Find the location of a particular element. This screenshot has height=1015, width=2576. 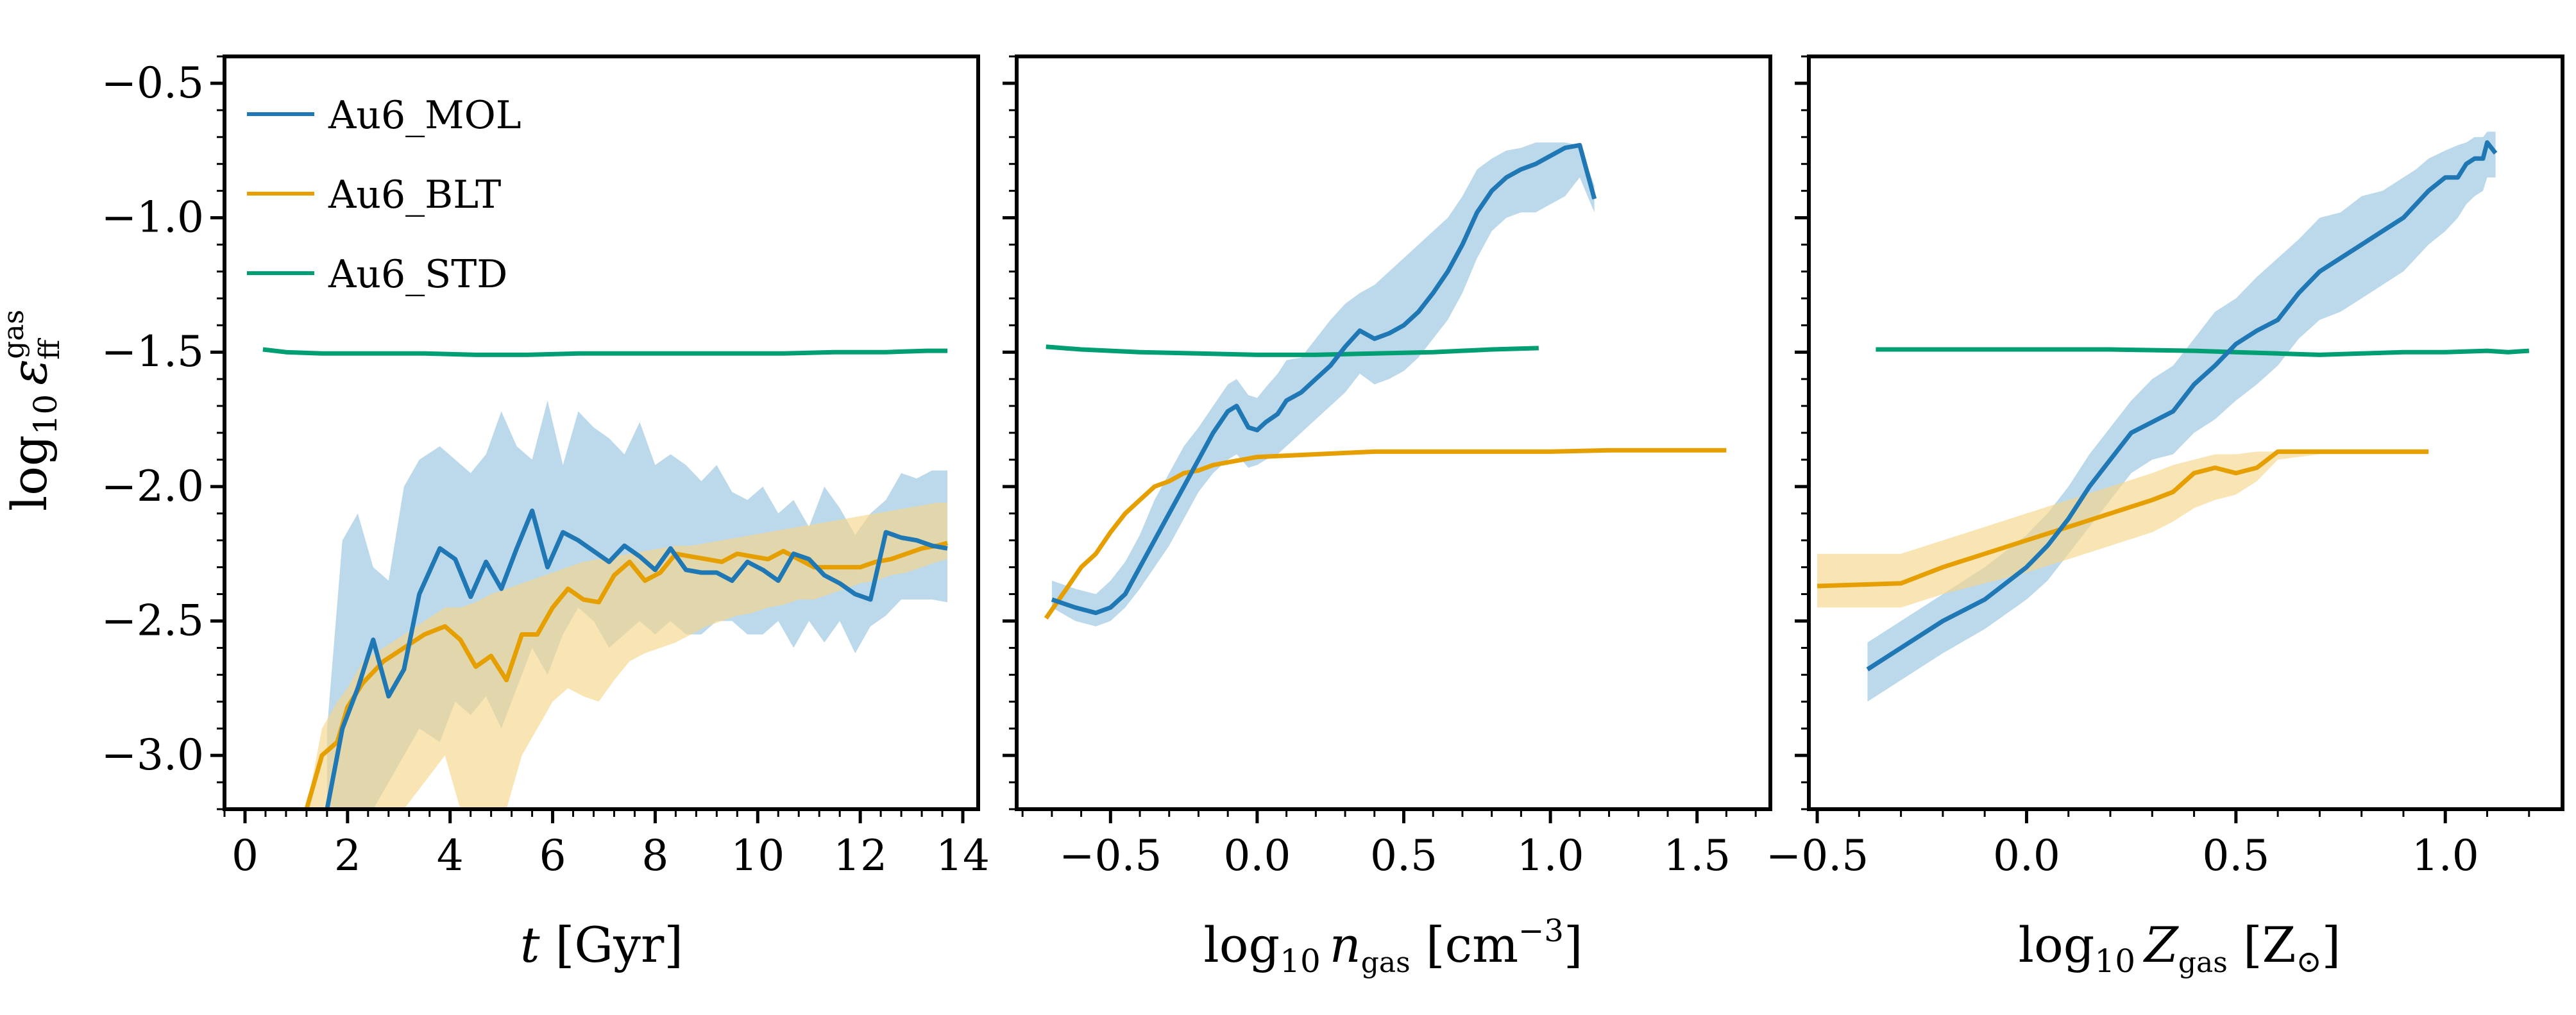

x-tick-label: 6 is located at coordinates (552, 855).